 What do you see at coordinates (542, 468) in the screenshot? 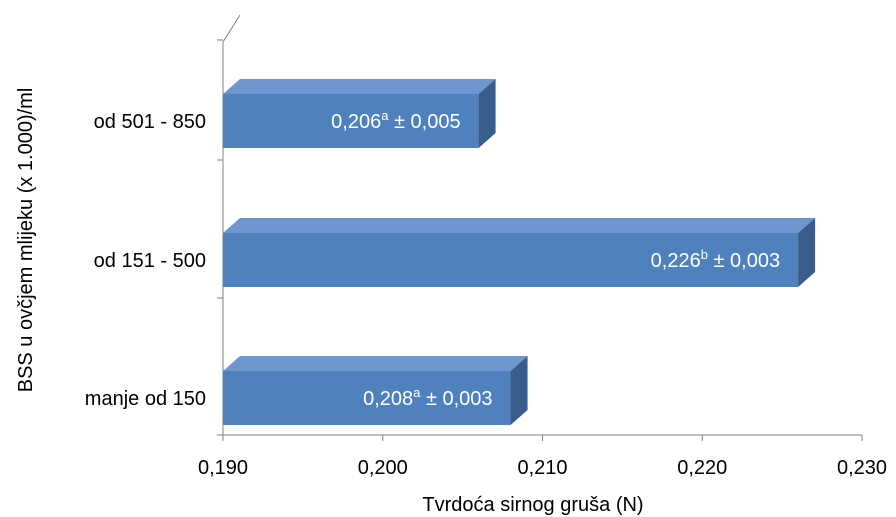
I see `x-tick-label: 0,210` at bounding box center [542, 468].